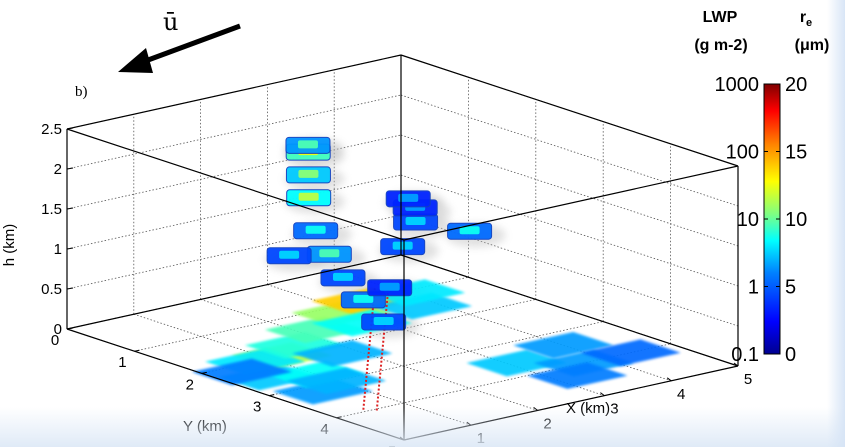 The width and height of the screenshot is (845, 447). What do you see at coordinates (122, 362) in the screenshot?
I see `y-tick-label: 1` at bounding box center [122, 362].